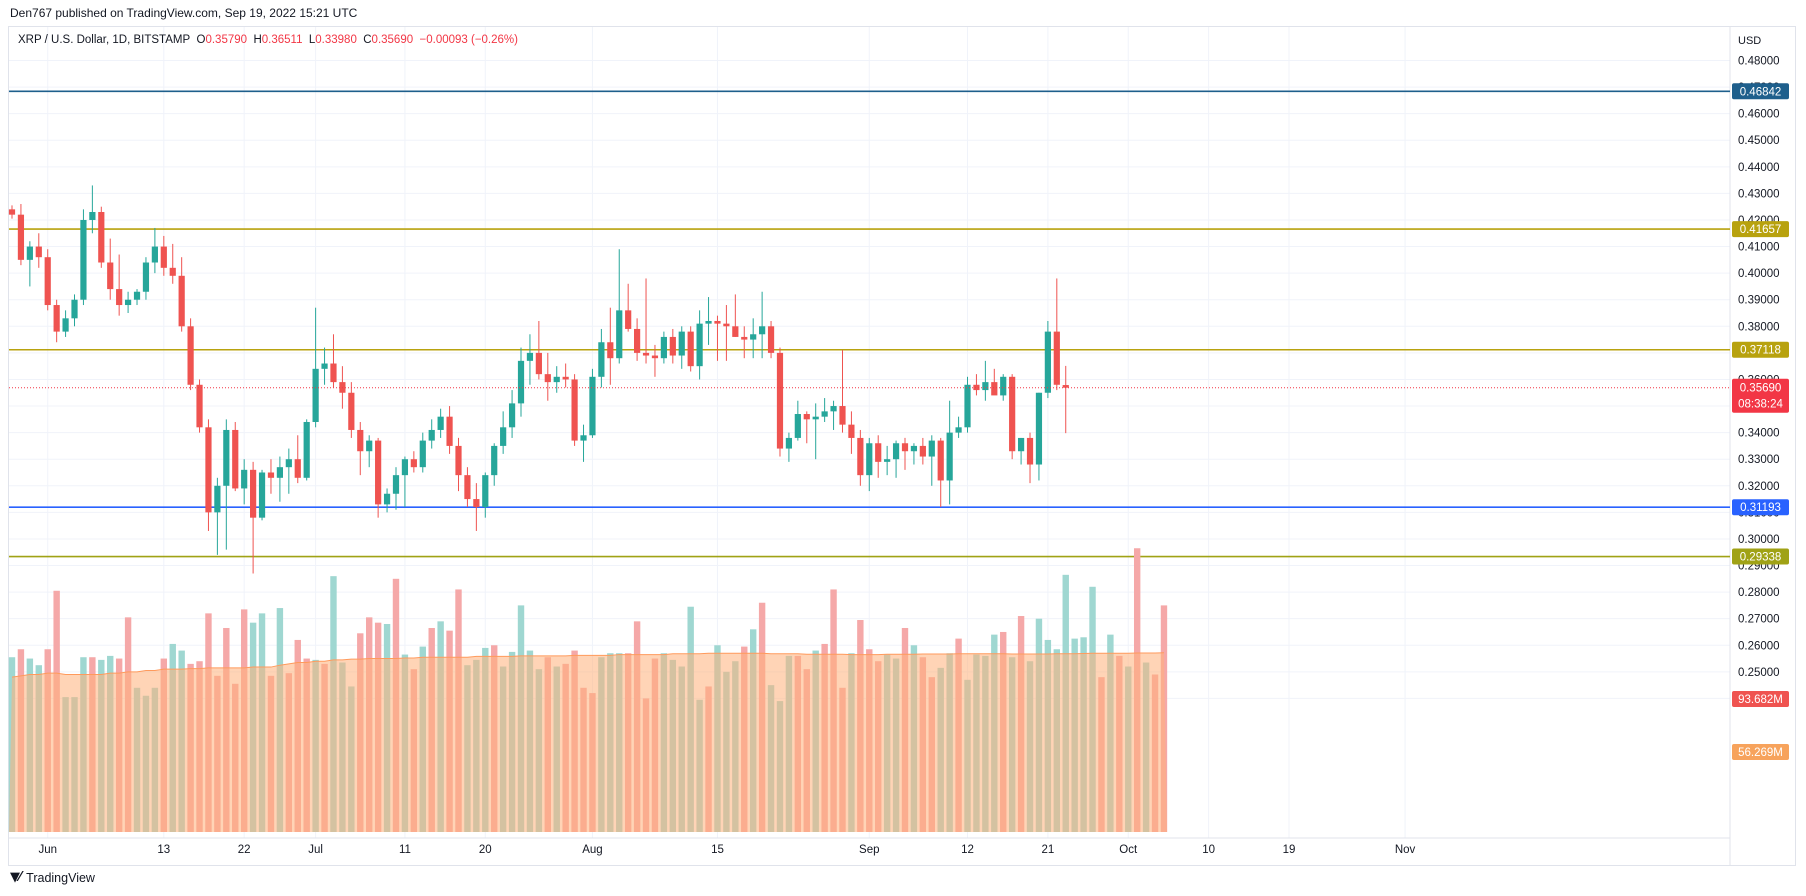  Describe the element at coordinates (1759, 62) in the screenshot. I see `y-tick-label: 0.48000` at that location.